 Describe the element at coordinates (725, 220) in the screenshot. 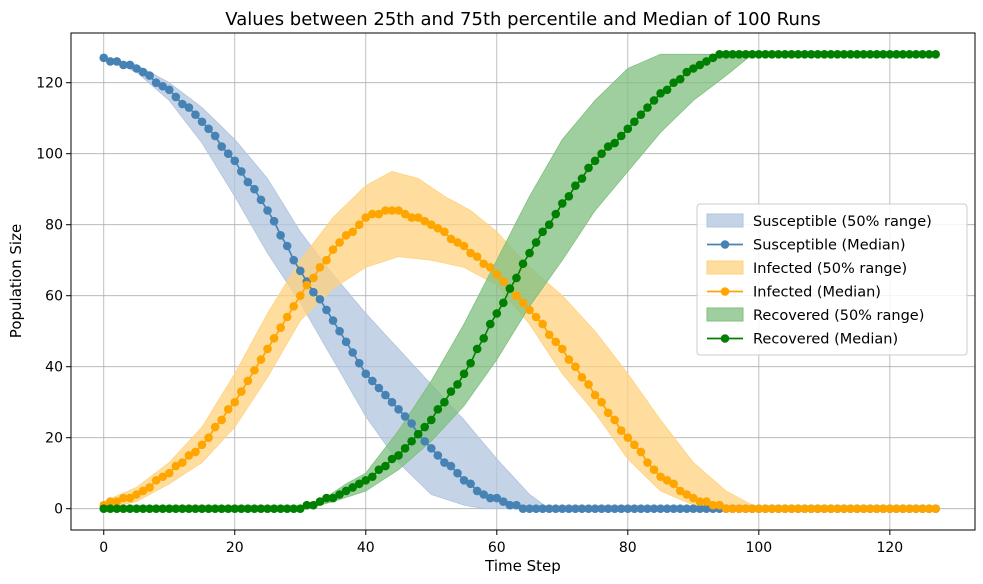

I see `susceptible-band-swatch` at that location.